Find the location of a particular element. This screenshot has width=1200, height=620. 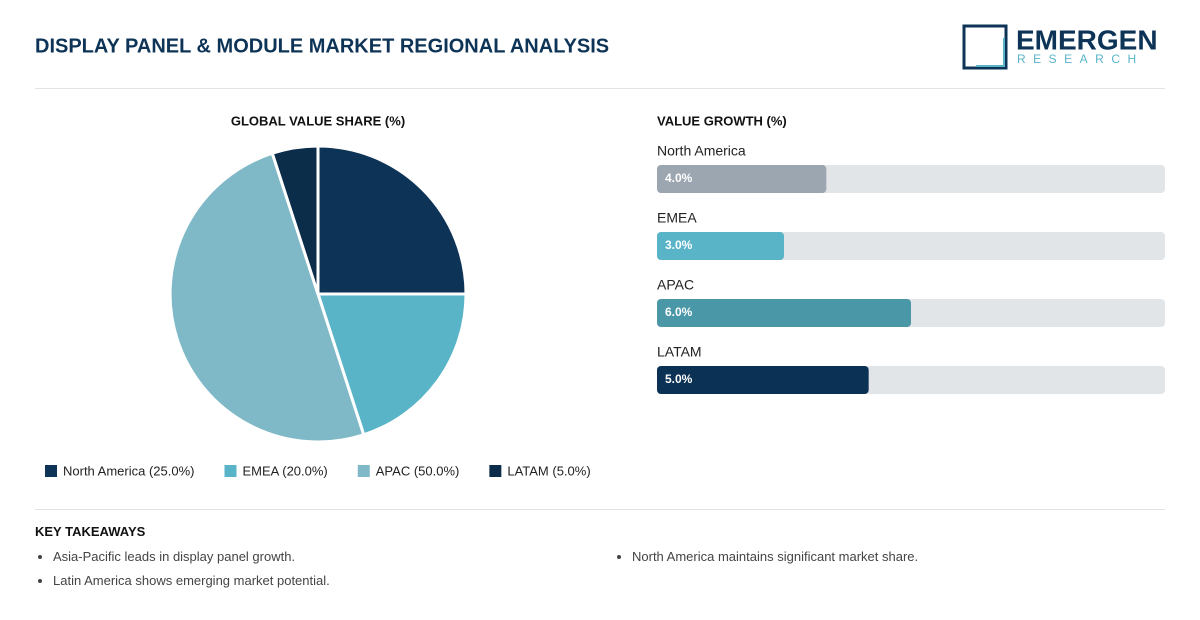

bar-category: North America is located at coordinates (701, 151).